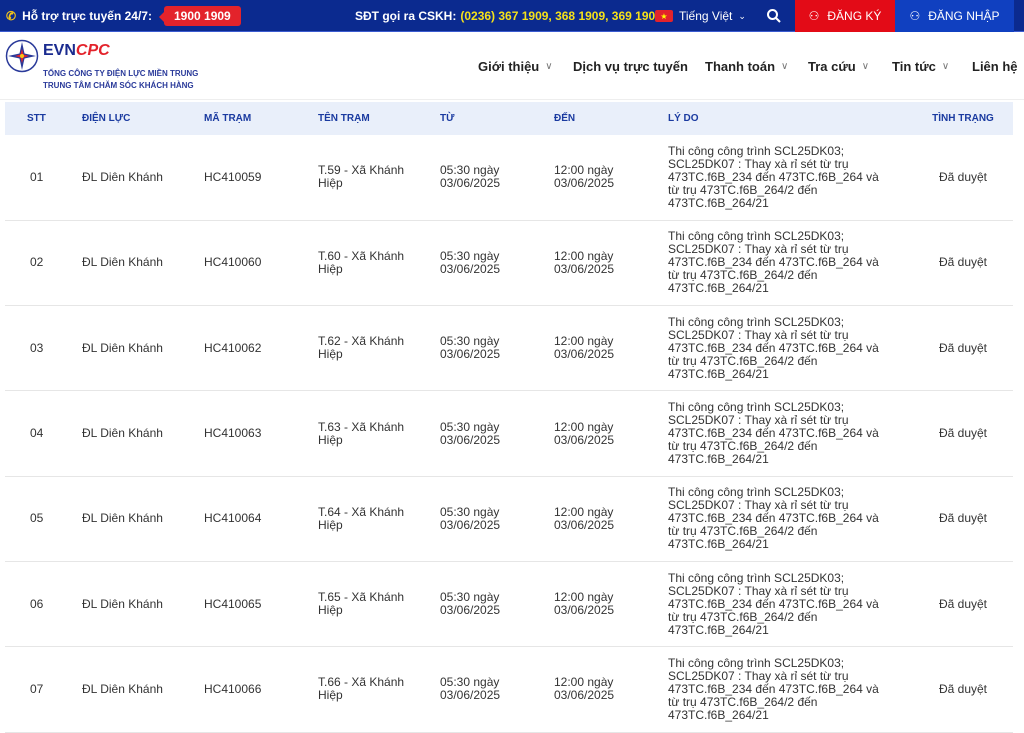 This screenshot has width=1024, height=733. I want to click on search-icon, so click(774, 16).